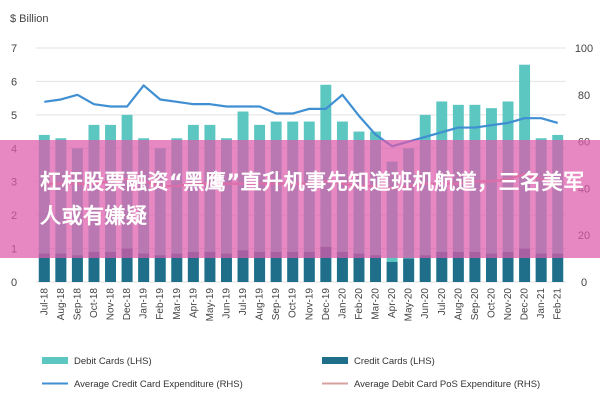 The height and width of the screenshot is (400, 600). What do you see at coordinates (144, 303) in the screenshot?
I see `x-tick-label: Jan-19` at bounding box center [144, 303].